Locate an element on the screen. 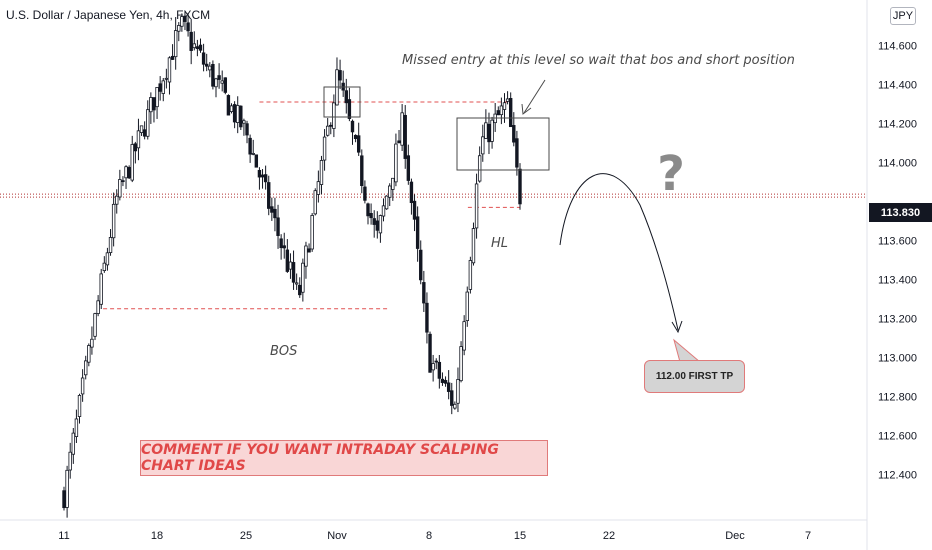  entry-arrow-line is located at coordinates (534, 96).